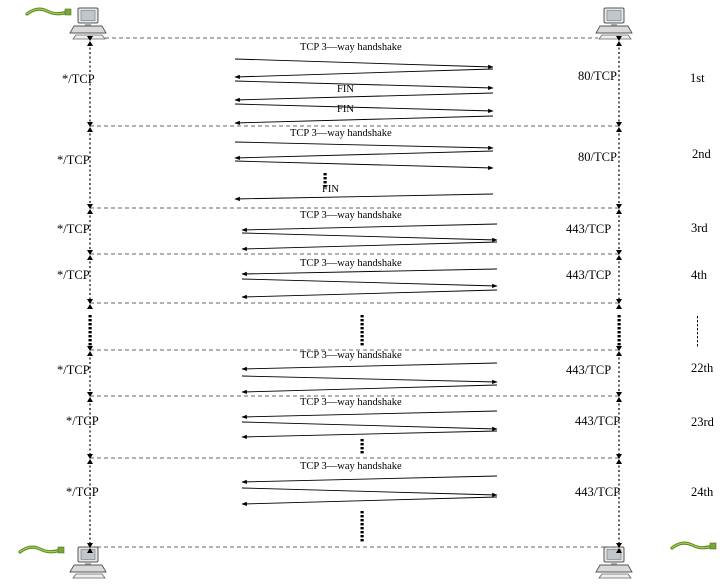 This screenshot has height=586, width=727. I want to click on session-ordinal-label: 1st, so click(697, 78).